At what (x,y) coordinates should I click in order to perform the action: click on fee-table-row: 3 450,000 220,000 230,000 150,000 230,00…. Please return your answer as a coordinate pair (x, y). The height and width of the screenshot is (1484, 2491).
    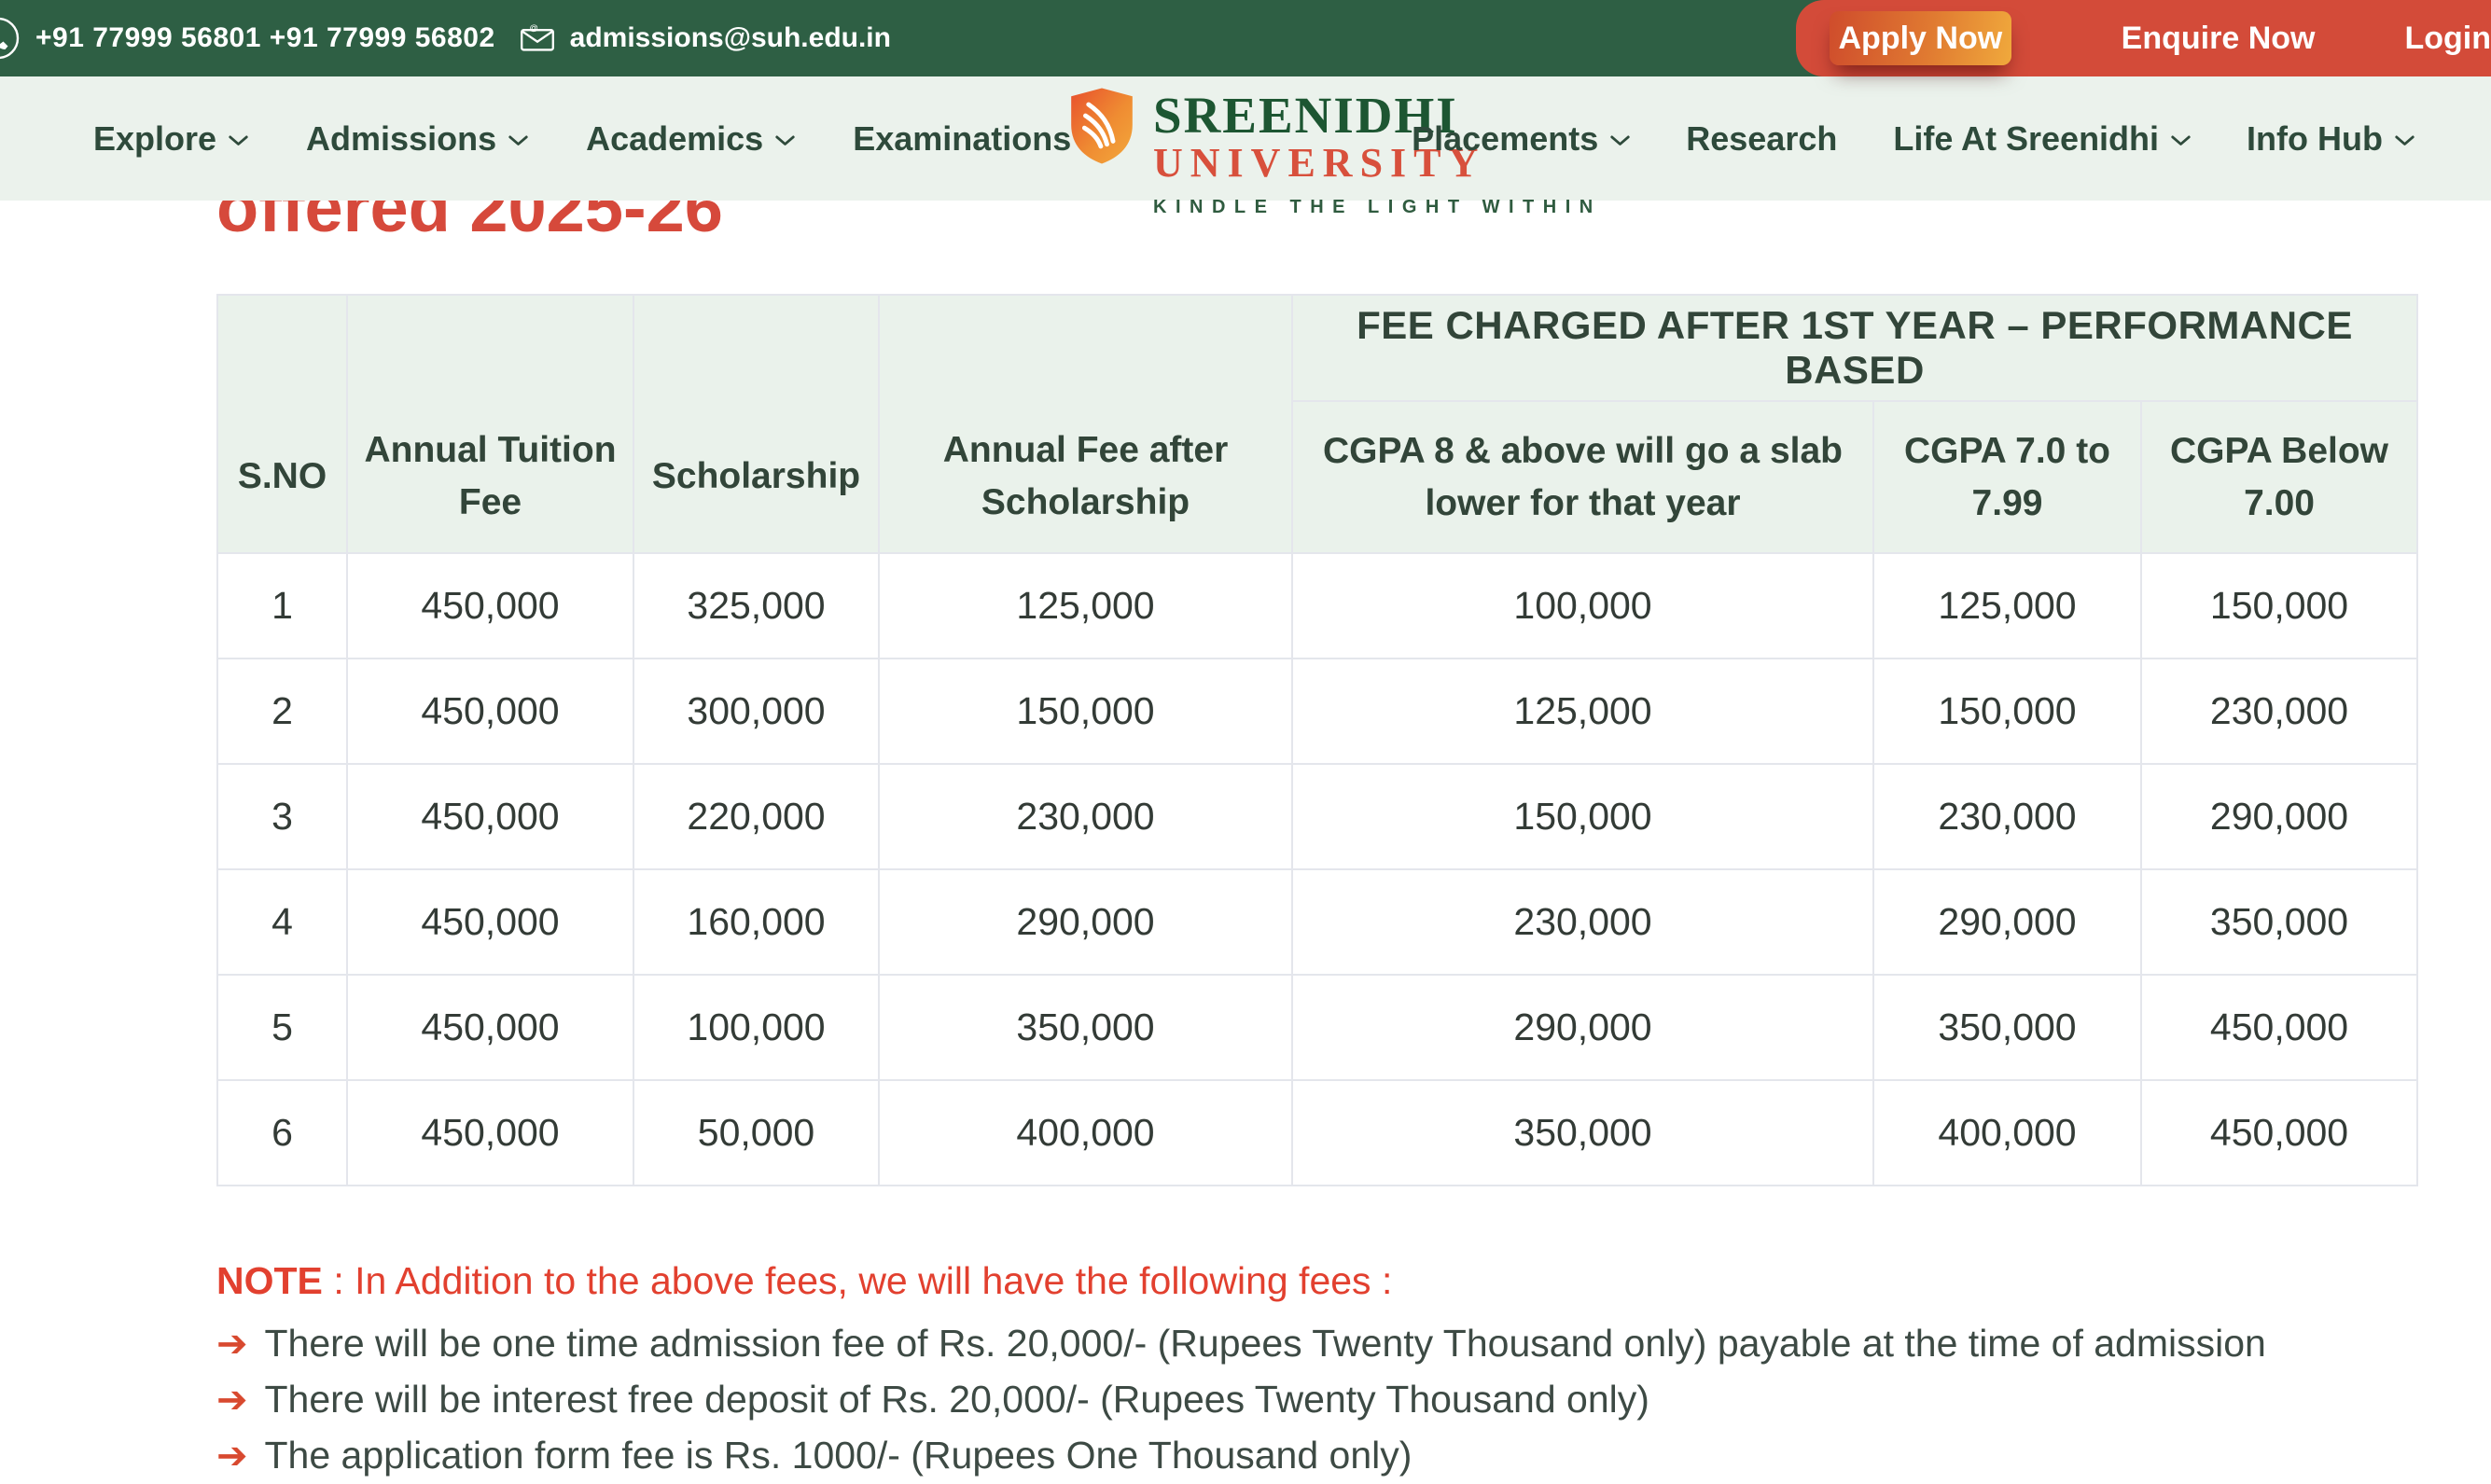
    Looking at the image, I should click on (1317, 816).